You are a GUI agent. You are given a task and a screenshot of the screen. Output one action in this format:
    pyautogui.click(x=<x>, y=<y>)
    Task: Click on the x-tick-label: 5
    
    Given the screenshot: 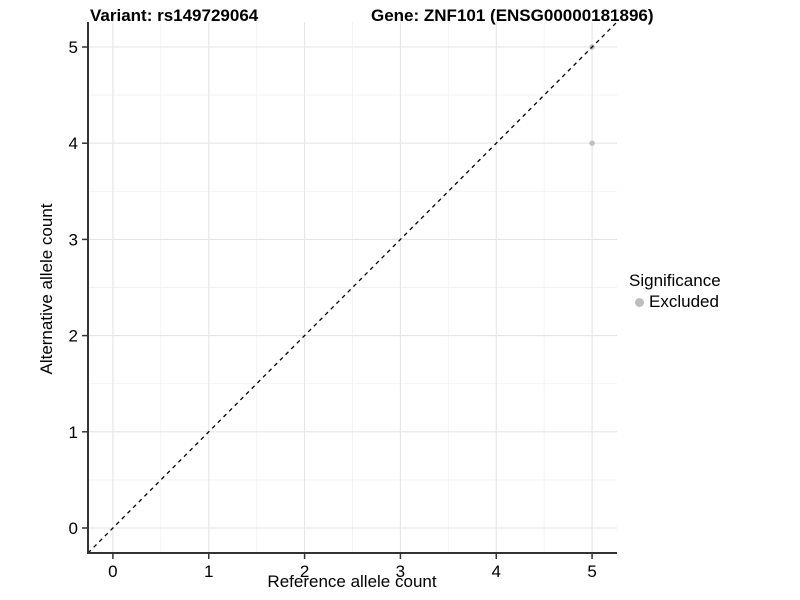 What is the action you would take?
    pyautogui.click(x=591, y=571)
    